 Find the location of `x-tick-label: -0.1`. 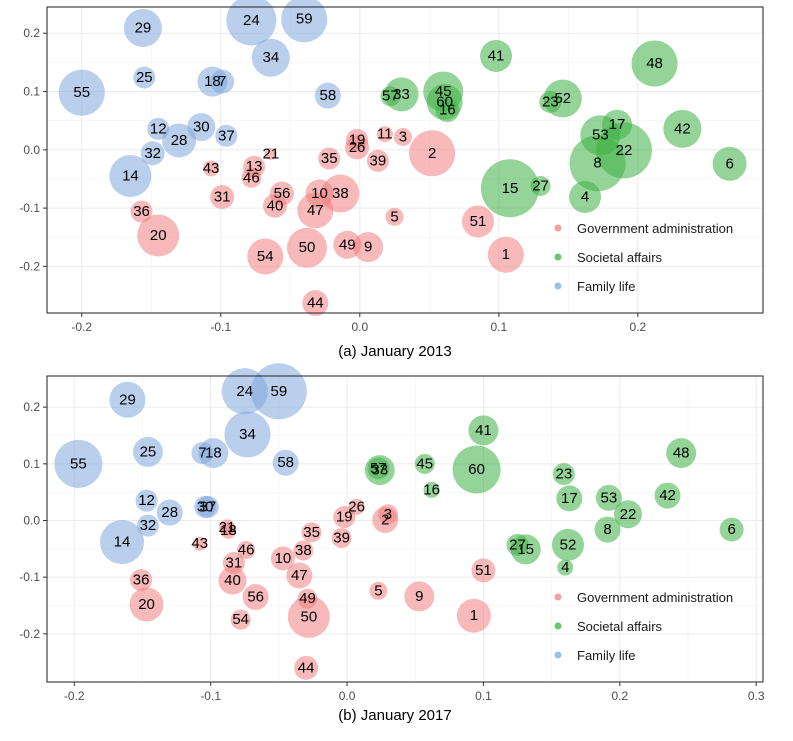

x-tick-label: -0.1 is located at coordinates (220, 327).